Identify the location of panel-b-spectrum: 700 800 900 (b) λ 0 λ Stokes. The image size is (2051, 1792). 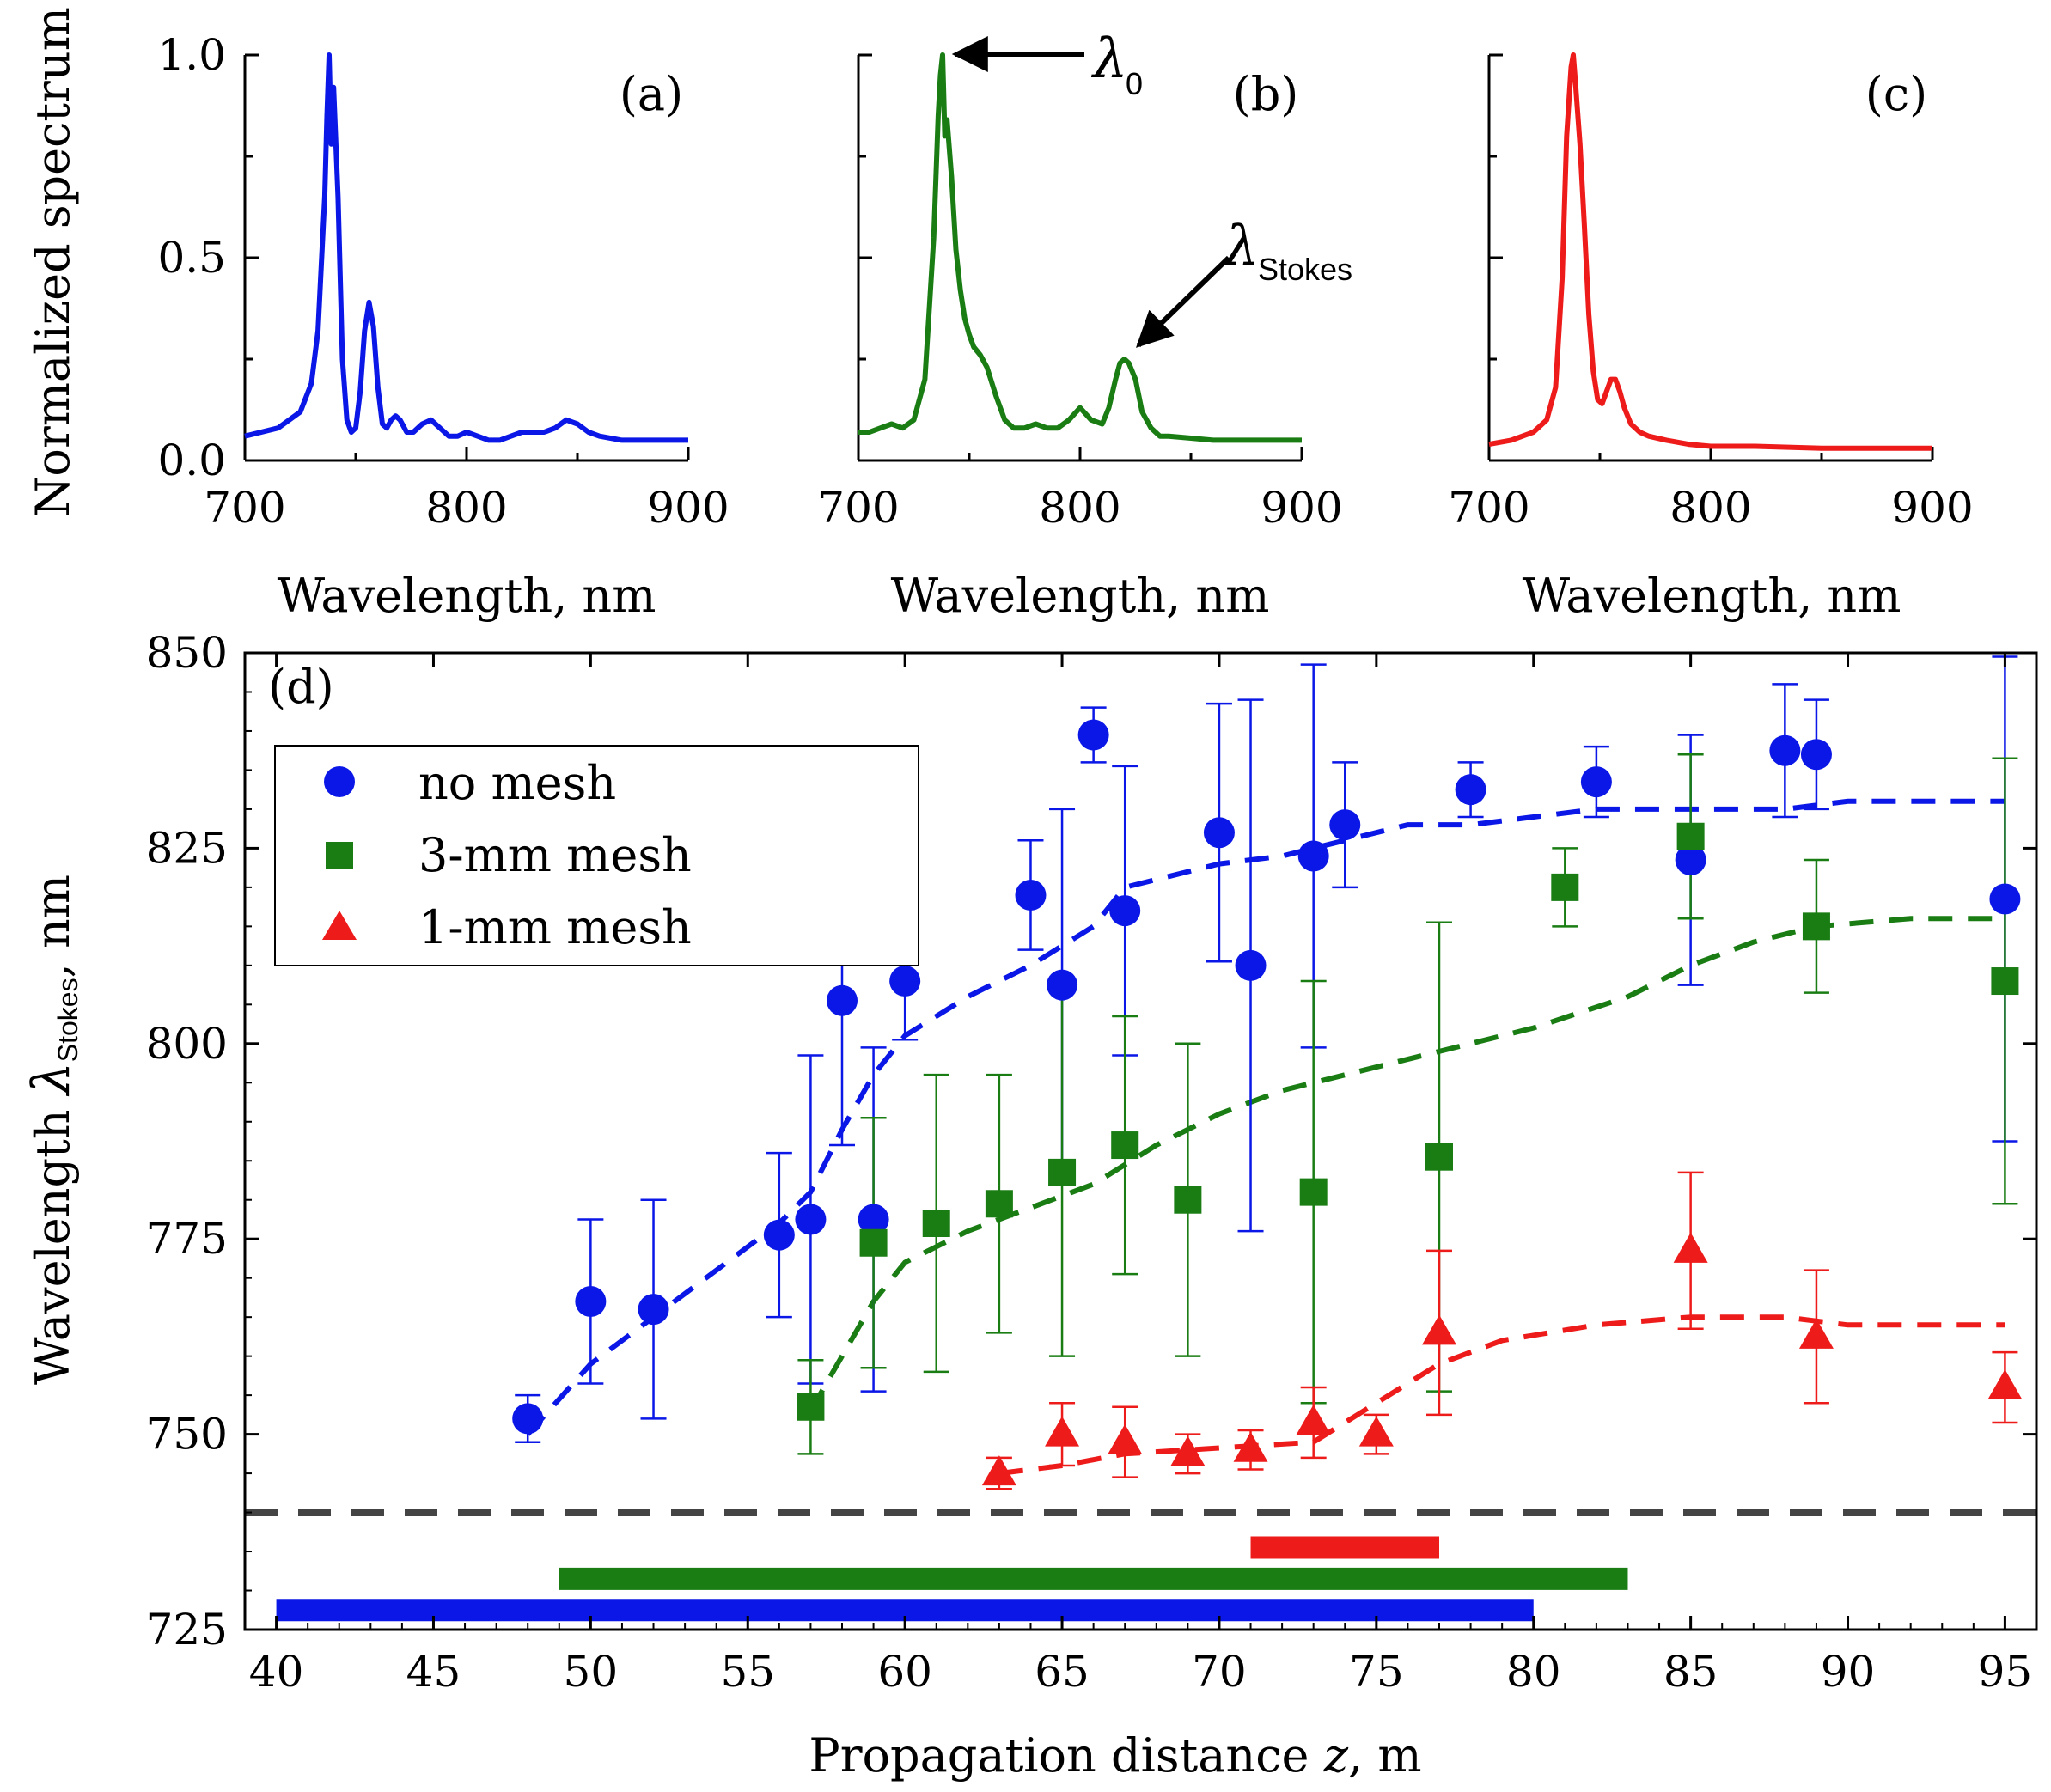
(1084, 280).